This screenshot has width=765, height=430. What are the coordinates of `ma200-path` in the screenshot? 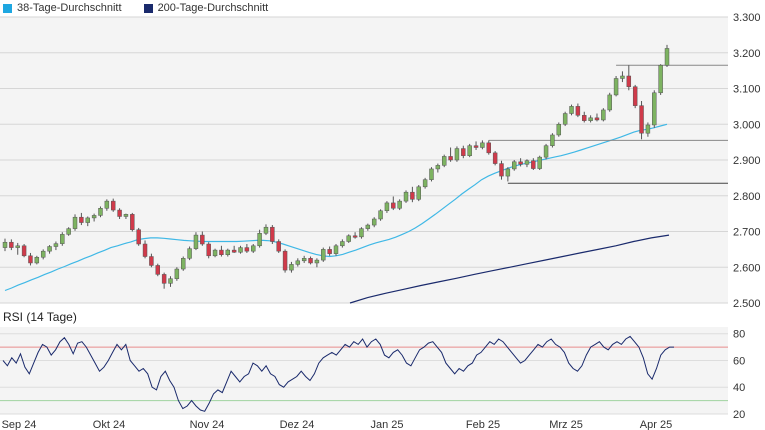 It's located at (509, 269).